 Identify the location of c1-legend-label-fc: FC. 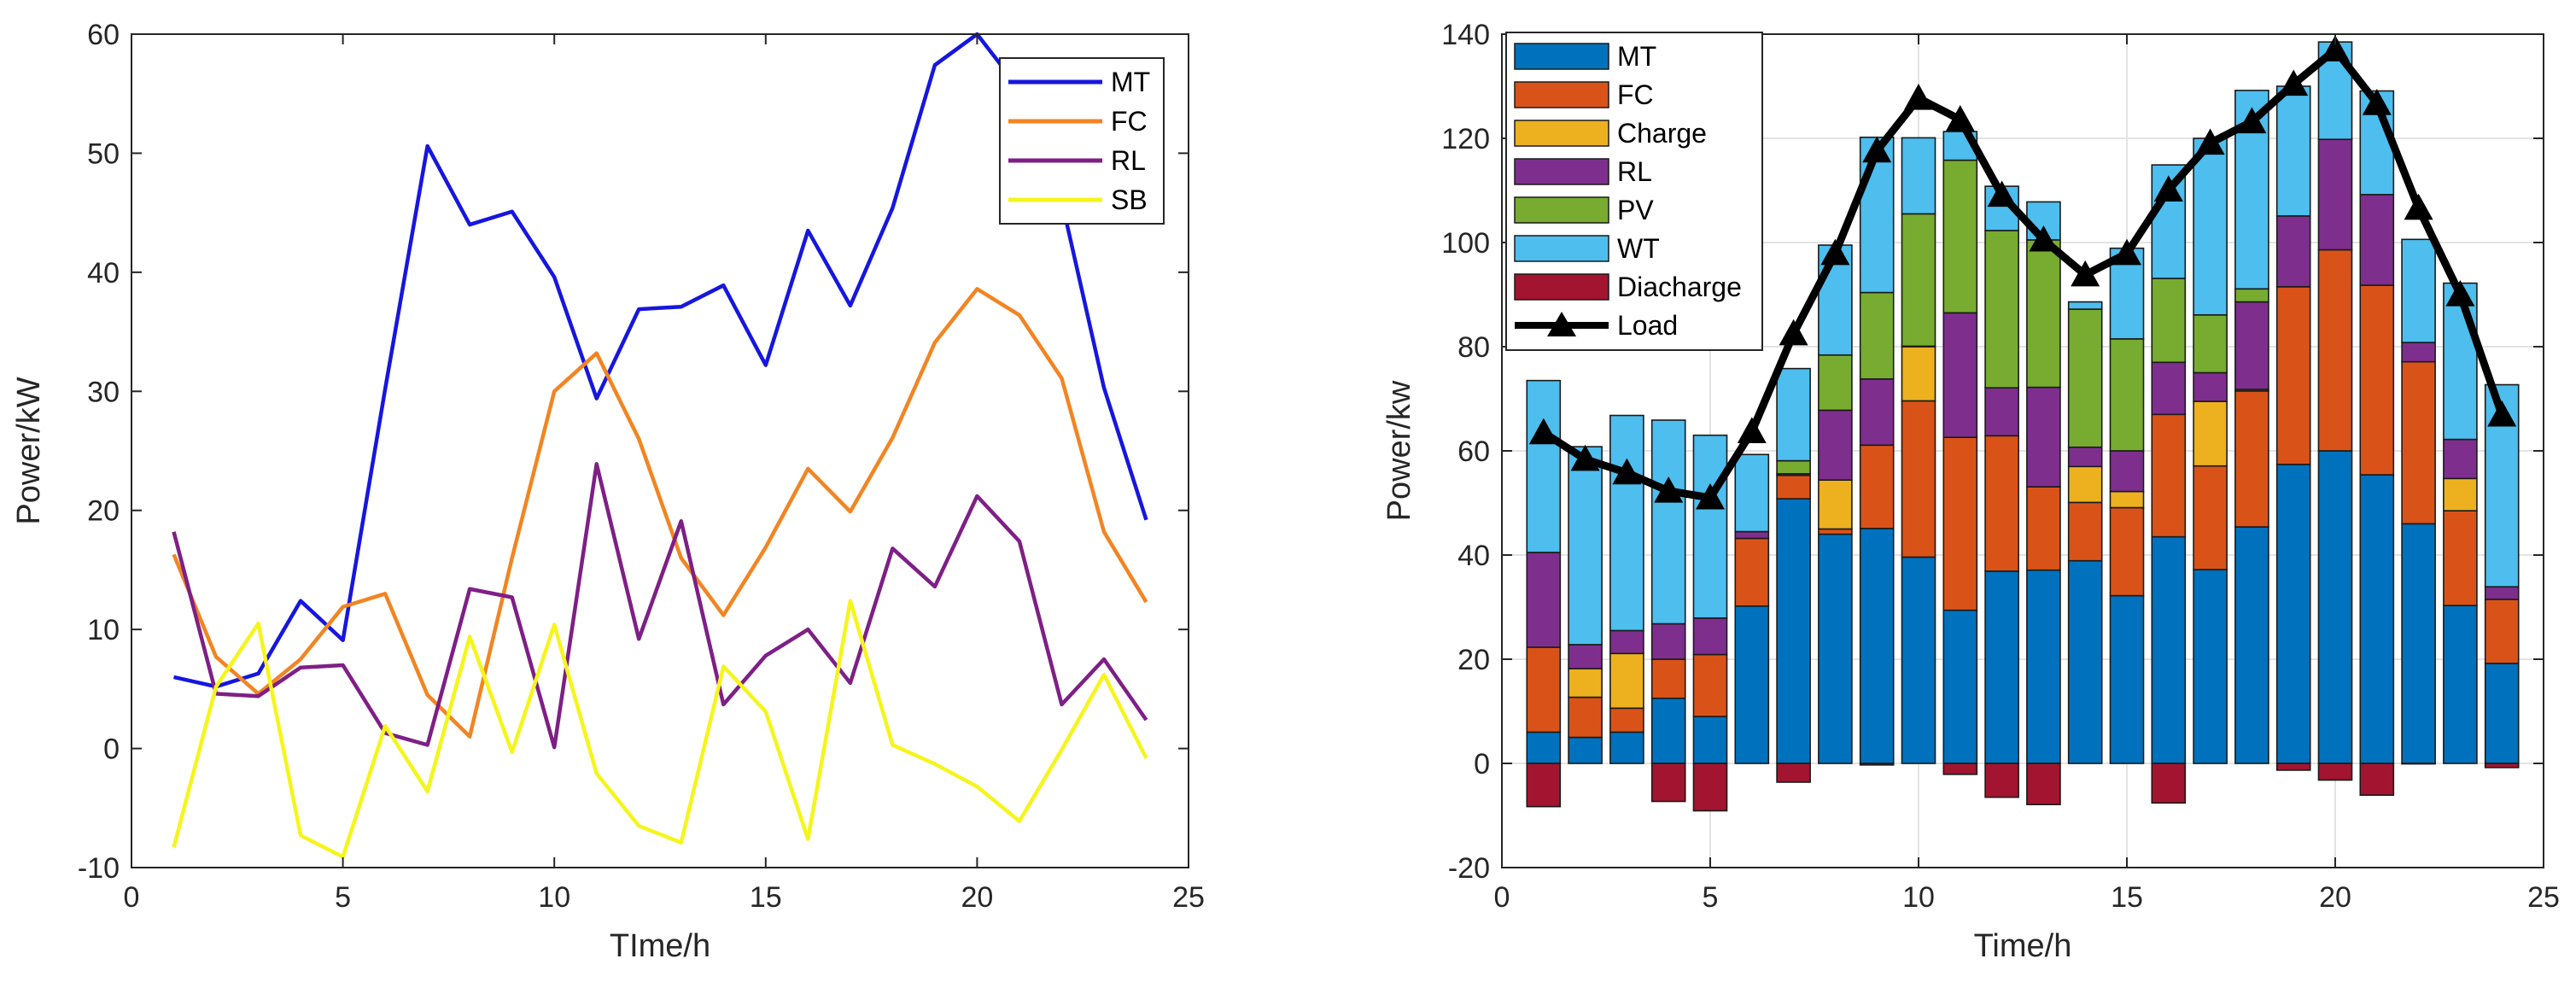
(1129, 122).